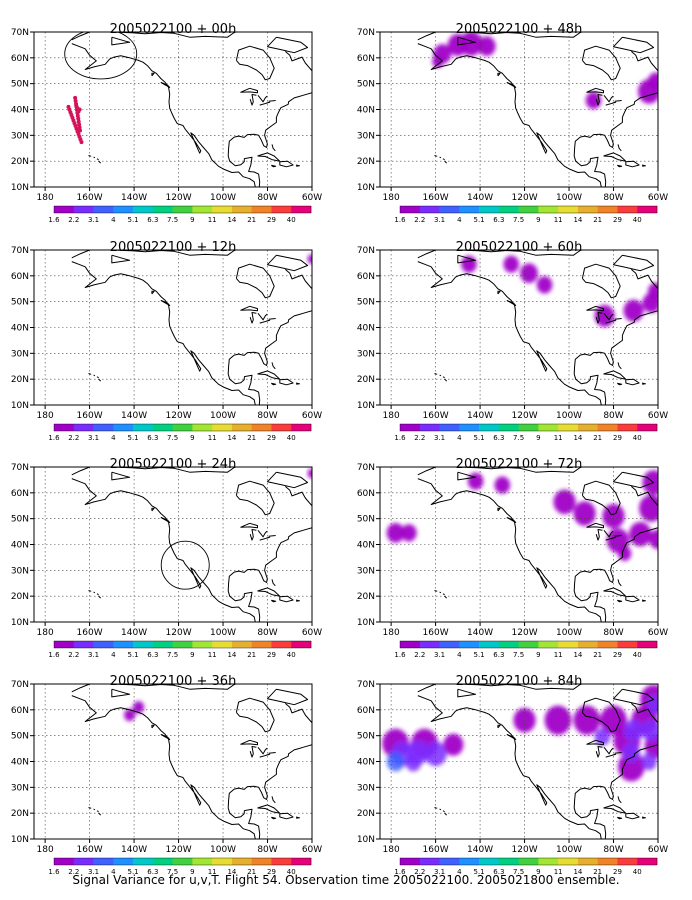 The image size is (692, 900). What do you see at coordinates (93, 438) in the screenshot?
I see `colorbar-label: 3.1` at bounding box center [93, 438].